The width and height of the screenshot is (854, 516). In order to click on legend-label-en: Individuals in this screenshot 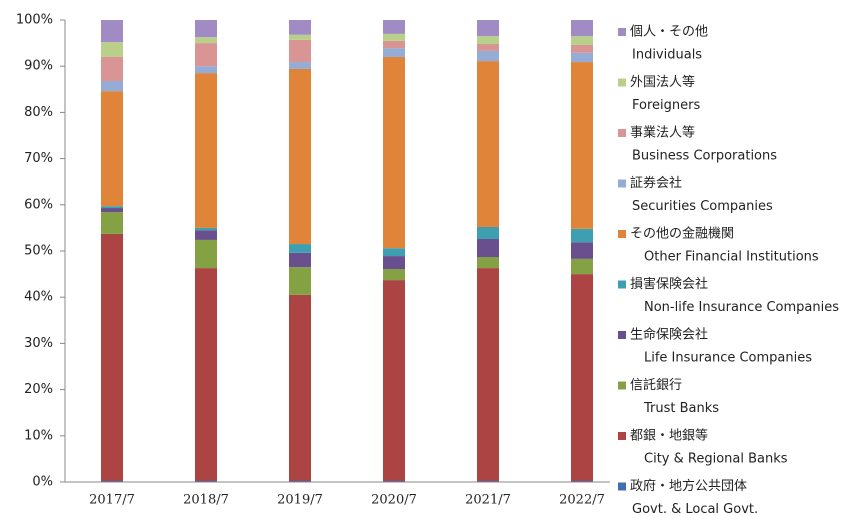, I will do `click(667, 55)`.